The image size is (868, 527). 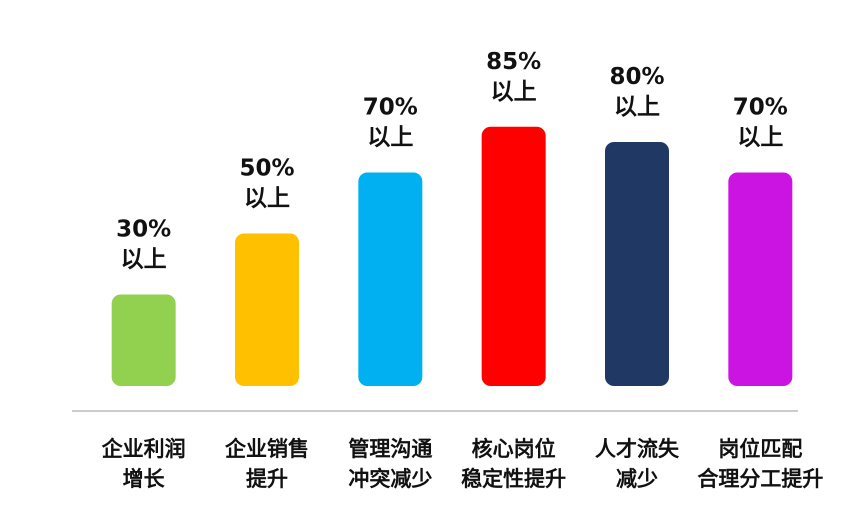 I want to click on category-label-4: 核心岗位稳定性提升, so click(x=513, y=464).